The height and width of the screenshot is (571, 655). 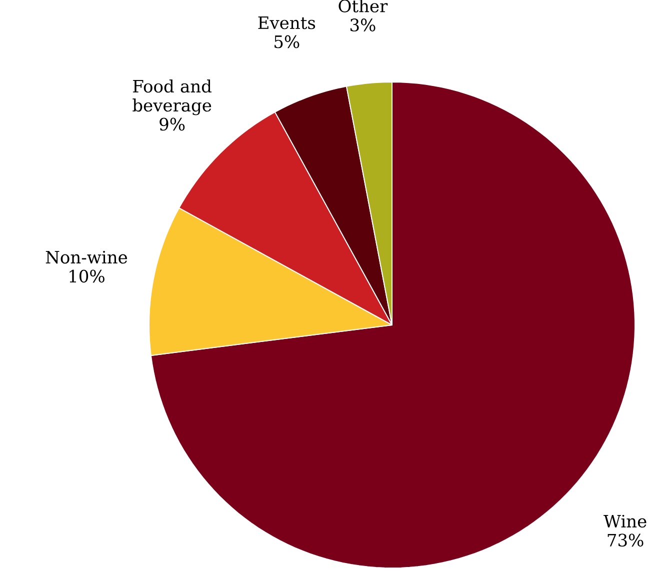 What do you see at coordinates (172, 124) in the screenshot?
I see `data-label: 9%` at bounding box center [172, 124].